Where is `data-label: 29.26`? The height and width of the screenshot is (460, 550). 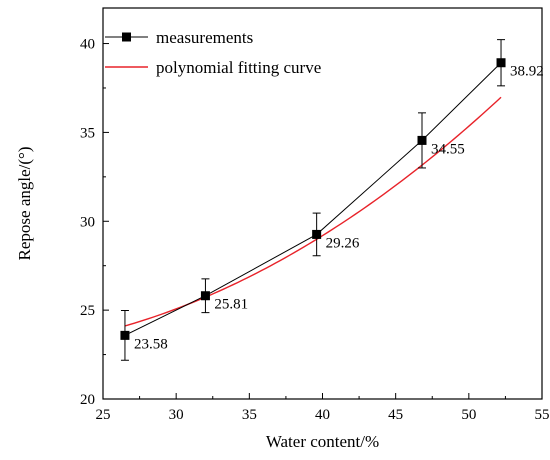
data-label: 29.26 is located at coordinates (343, 243).